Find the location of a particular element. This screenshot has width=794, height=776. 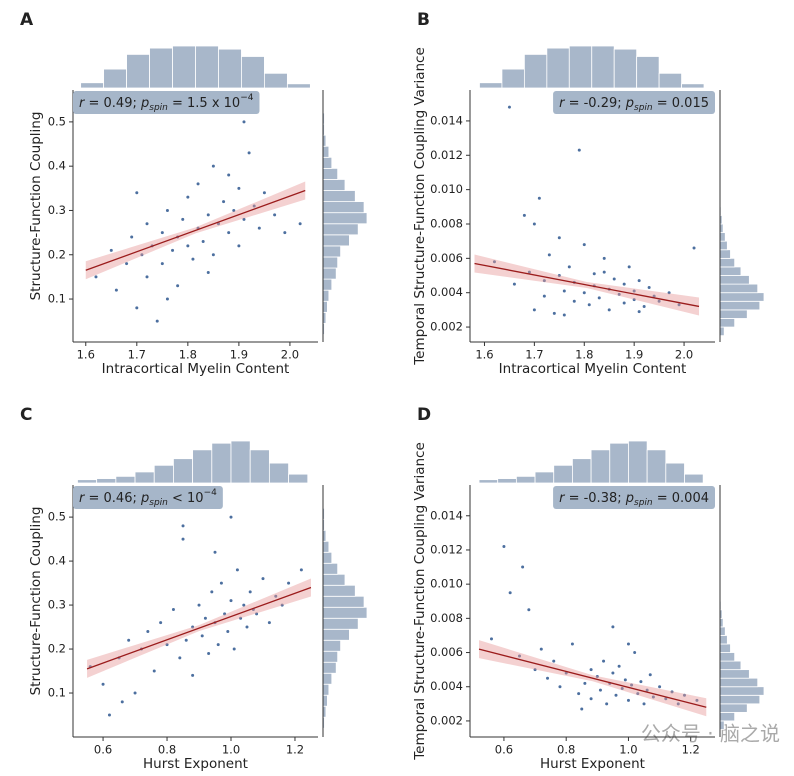

y-tick-label: 0.2 is located at coordinates (57, 649).